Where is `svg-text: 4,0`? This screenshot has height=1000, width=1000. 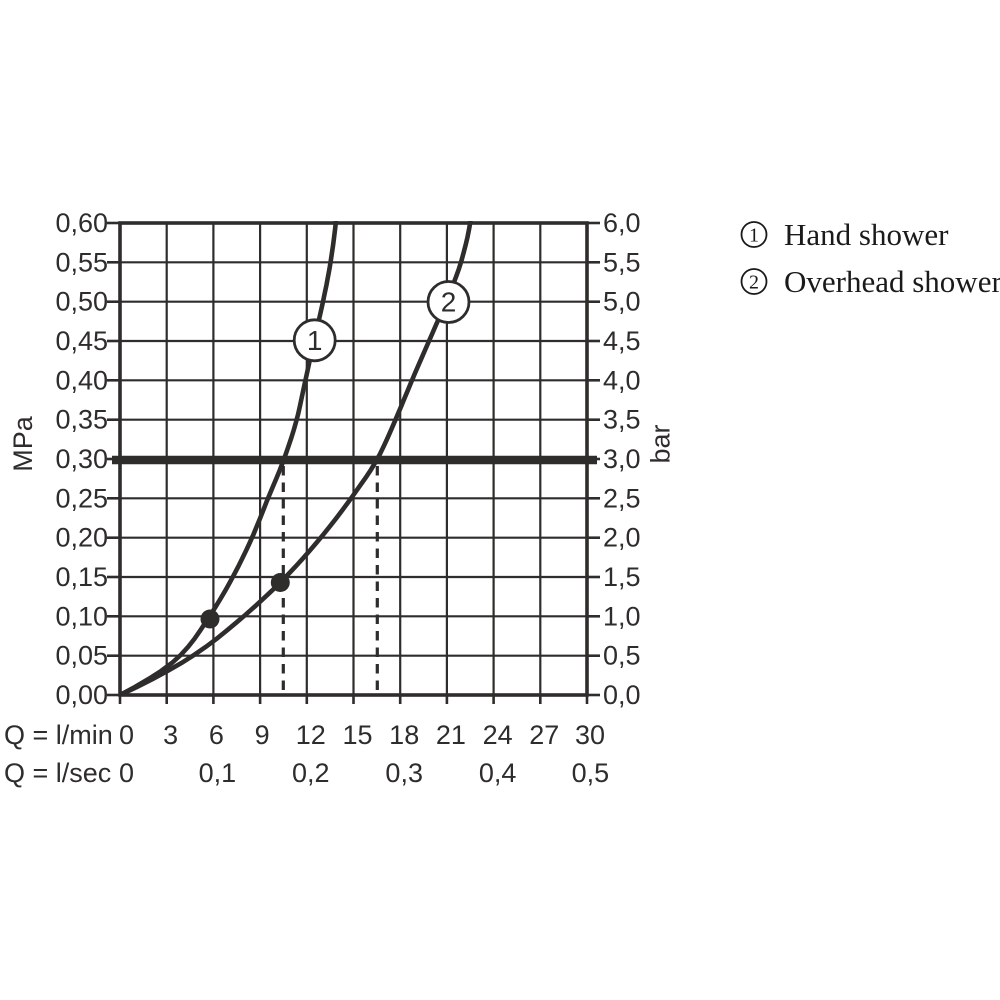
svg-text: 4,0 is located at coordinates (622, 380).